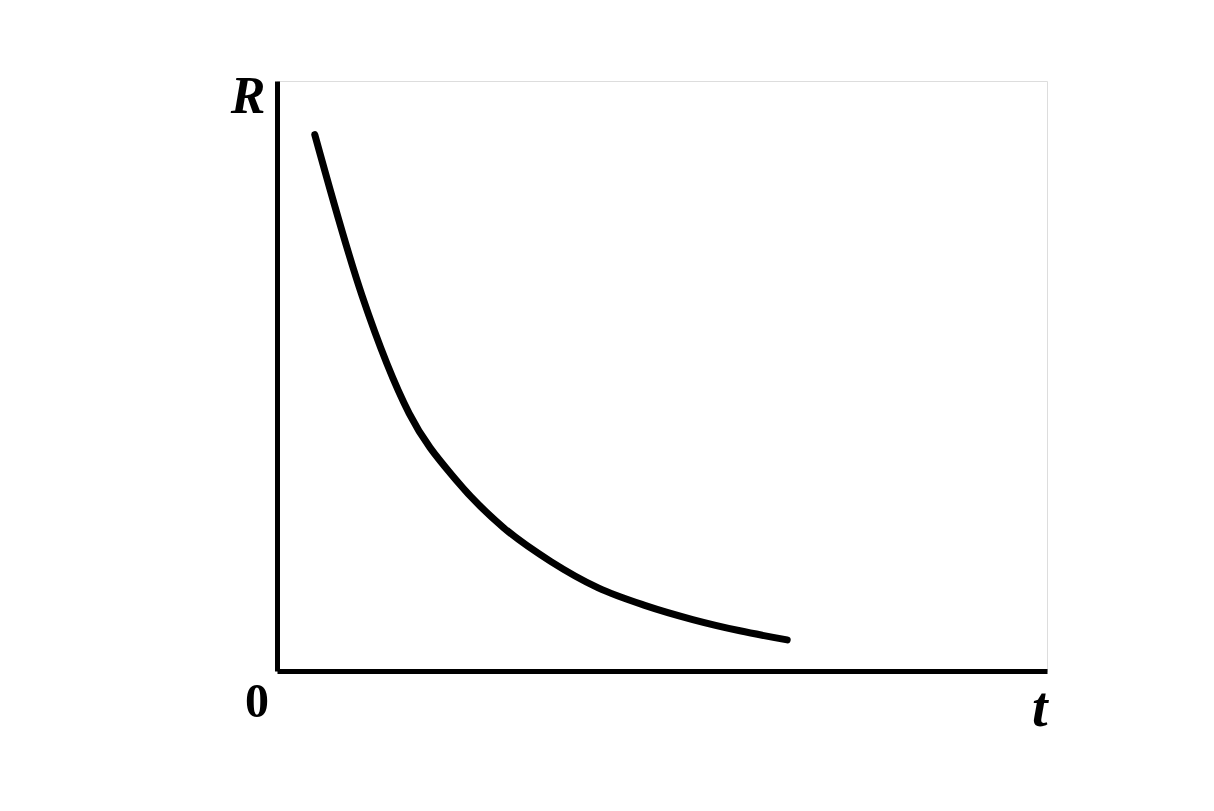 The width and height of the screenshot is (1214, 811). What do you see at coordinates (247, 95) in the screenshot?
I see `y-axis-title: R` at bounding box center [247, 95].